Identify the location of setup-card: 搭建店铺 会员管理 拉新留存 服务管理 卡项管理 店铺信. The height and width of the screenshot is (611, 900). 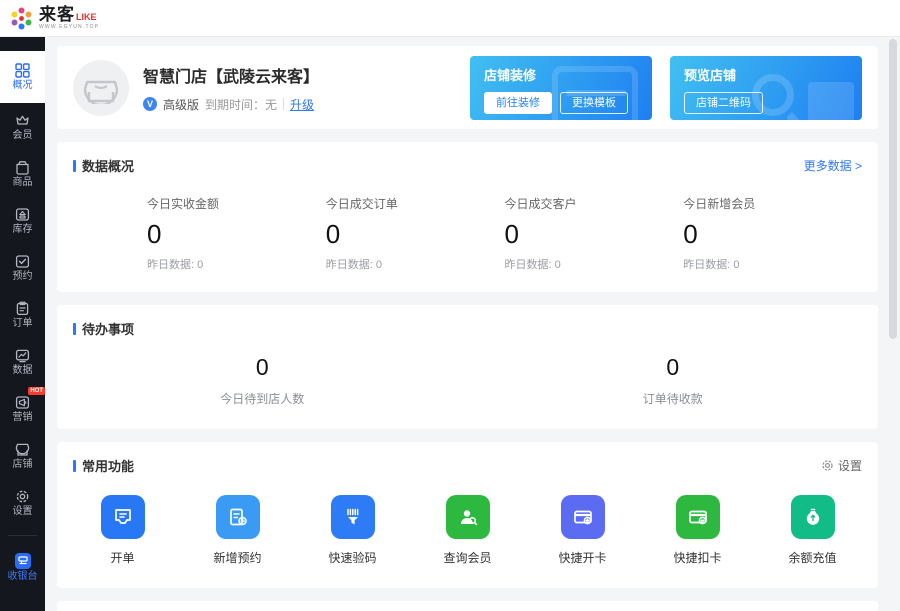
(467, 606).